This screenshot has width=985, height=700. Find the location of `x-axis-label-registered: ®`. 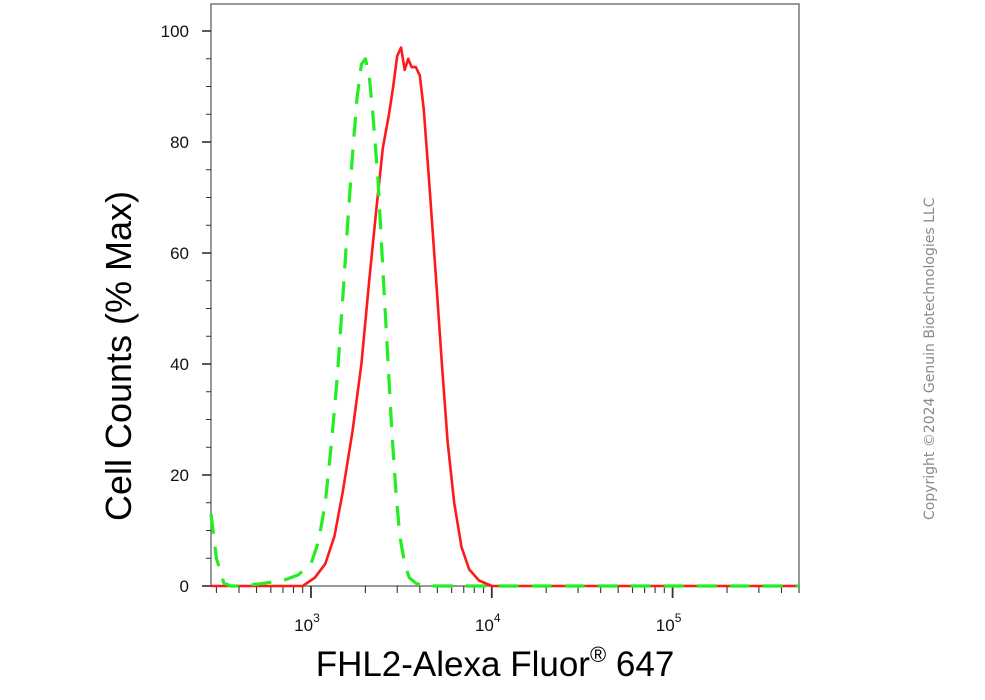

x-axis-label-registered: ® is located at coordinates (598, 654).